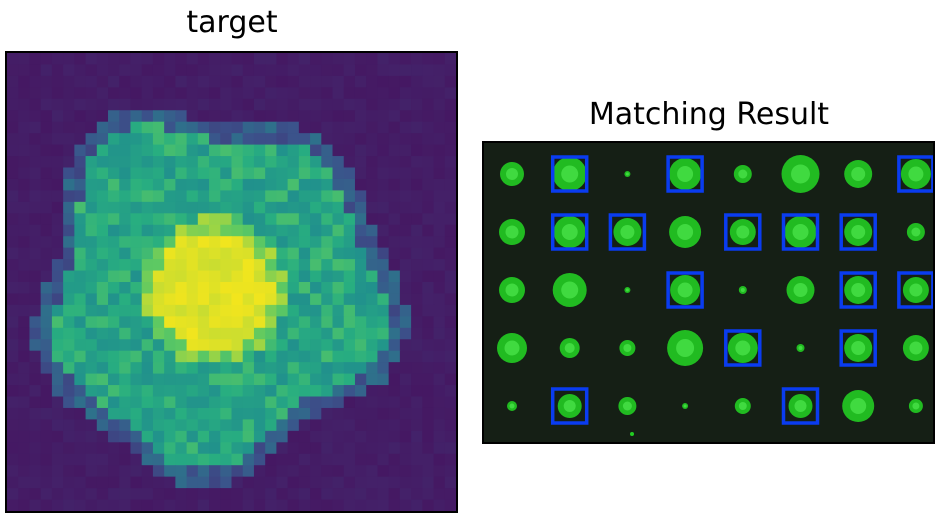 This screenshot has width=943, height=522. What do you see at coordinates (709, 114) in the screenshot?
I see `matching-result-title: Matching Result` at bounding box center [709, 114].